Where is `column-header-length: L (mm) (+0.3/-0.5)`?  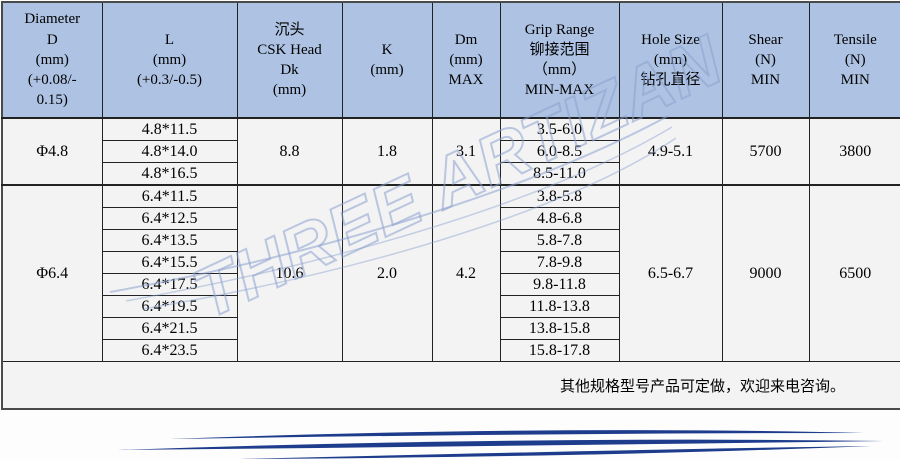
column-header-length: L (mm) (+0.3/-0.5) is located at coordinates (169, 60).